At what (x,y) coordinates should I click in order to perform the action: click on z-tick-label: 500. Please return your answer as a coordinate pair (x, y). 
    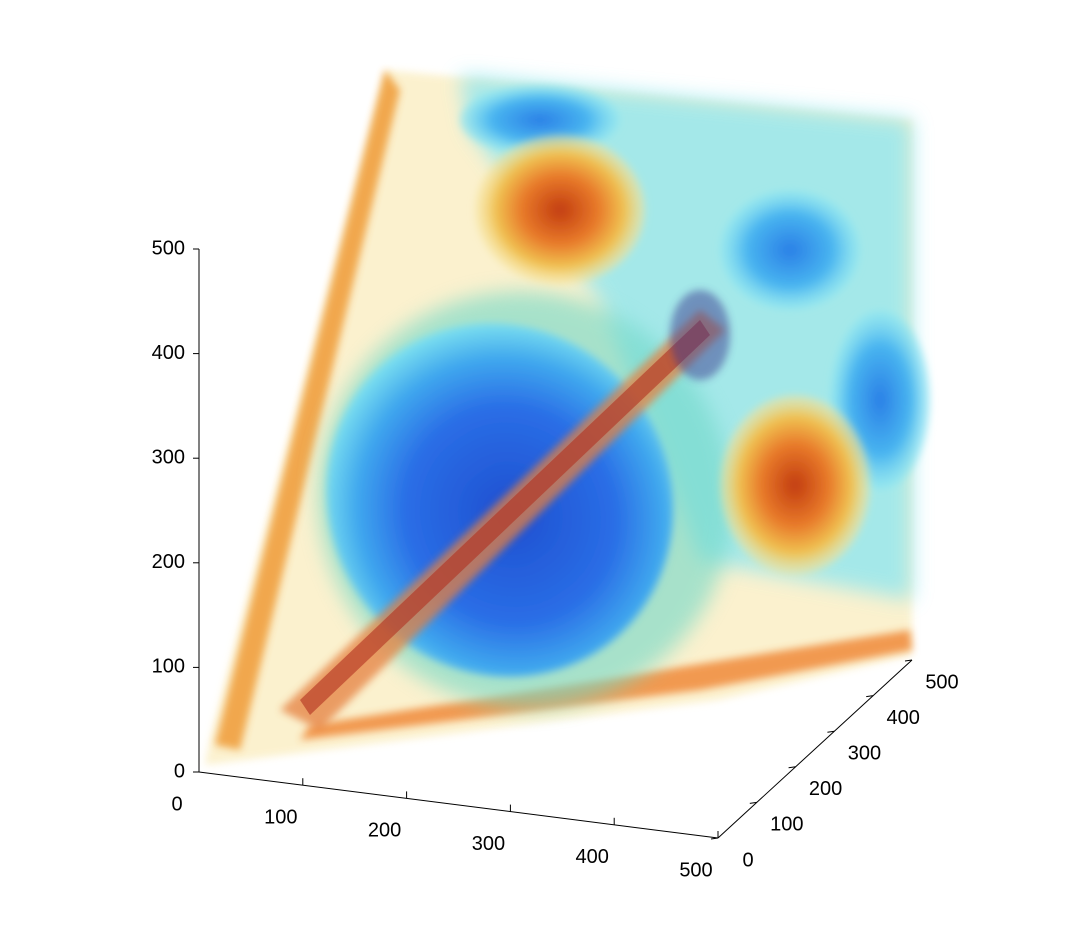
    Looking at the image, I should click on (168, 248).